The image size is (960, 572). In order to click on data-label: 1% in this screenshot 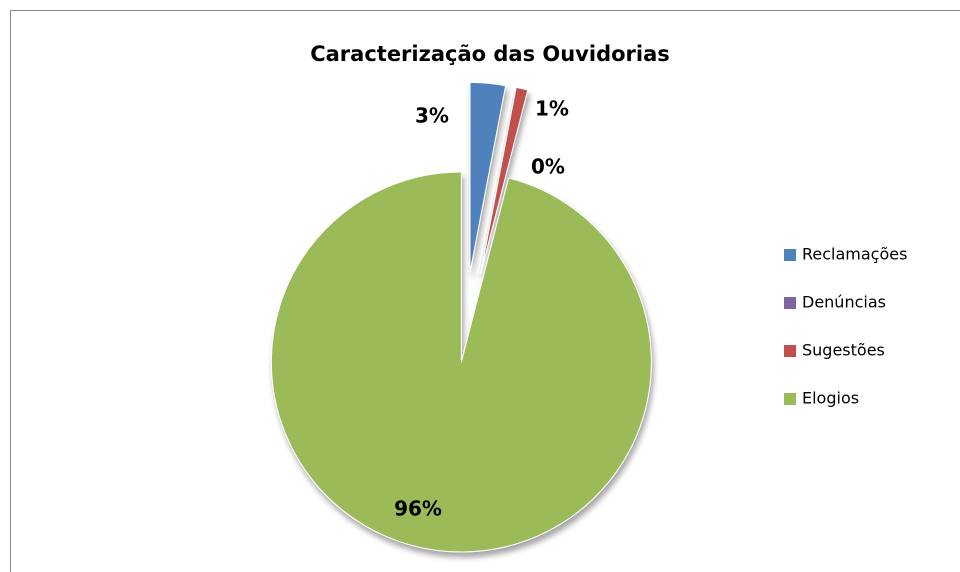, I will do `click(552, 109)`.